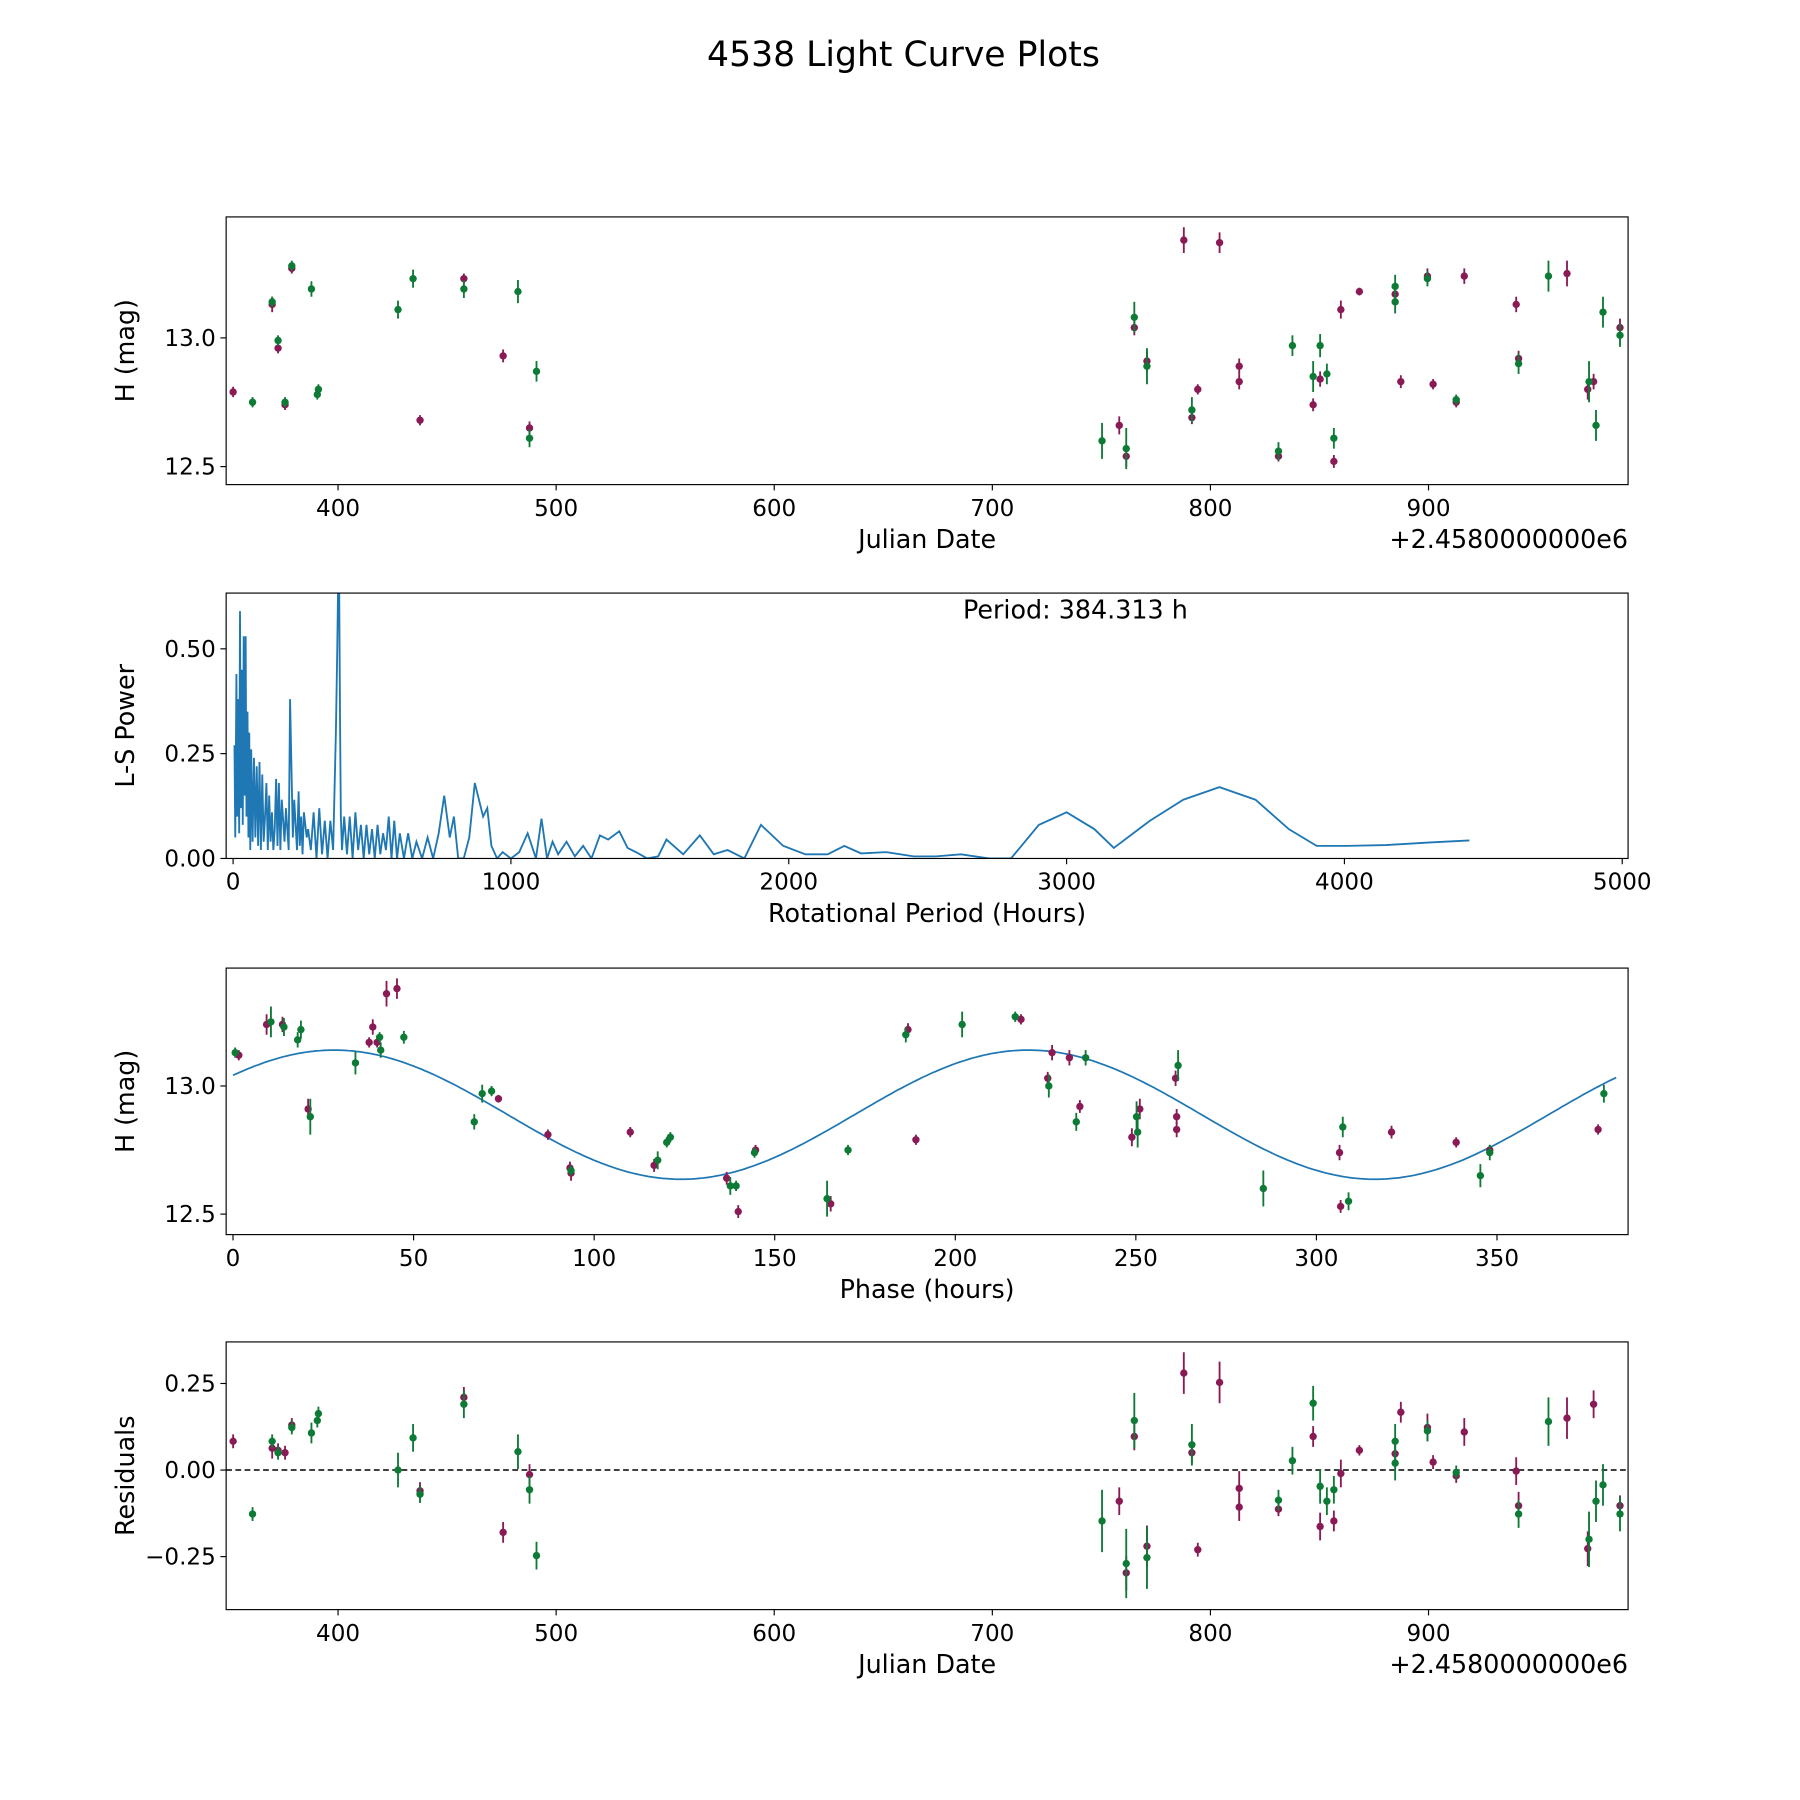 This screenshot has height=1800, width=1800. What do you see at coordinates (556, 509) in the screenshot?
I see `x-tick-label: 500` at bounding box center [556, 509].